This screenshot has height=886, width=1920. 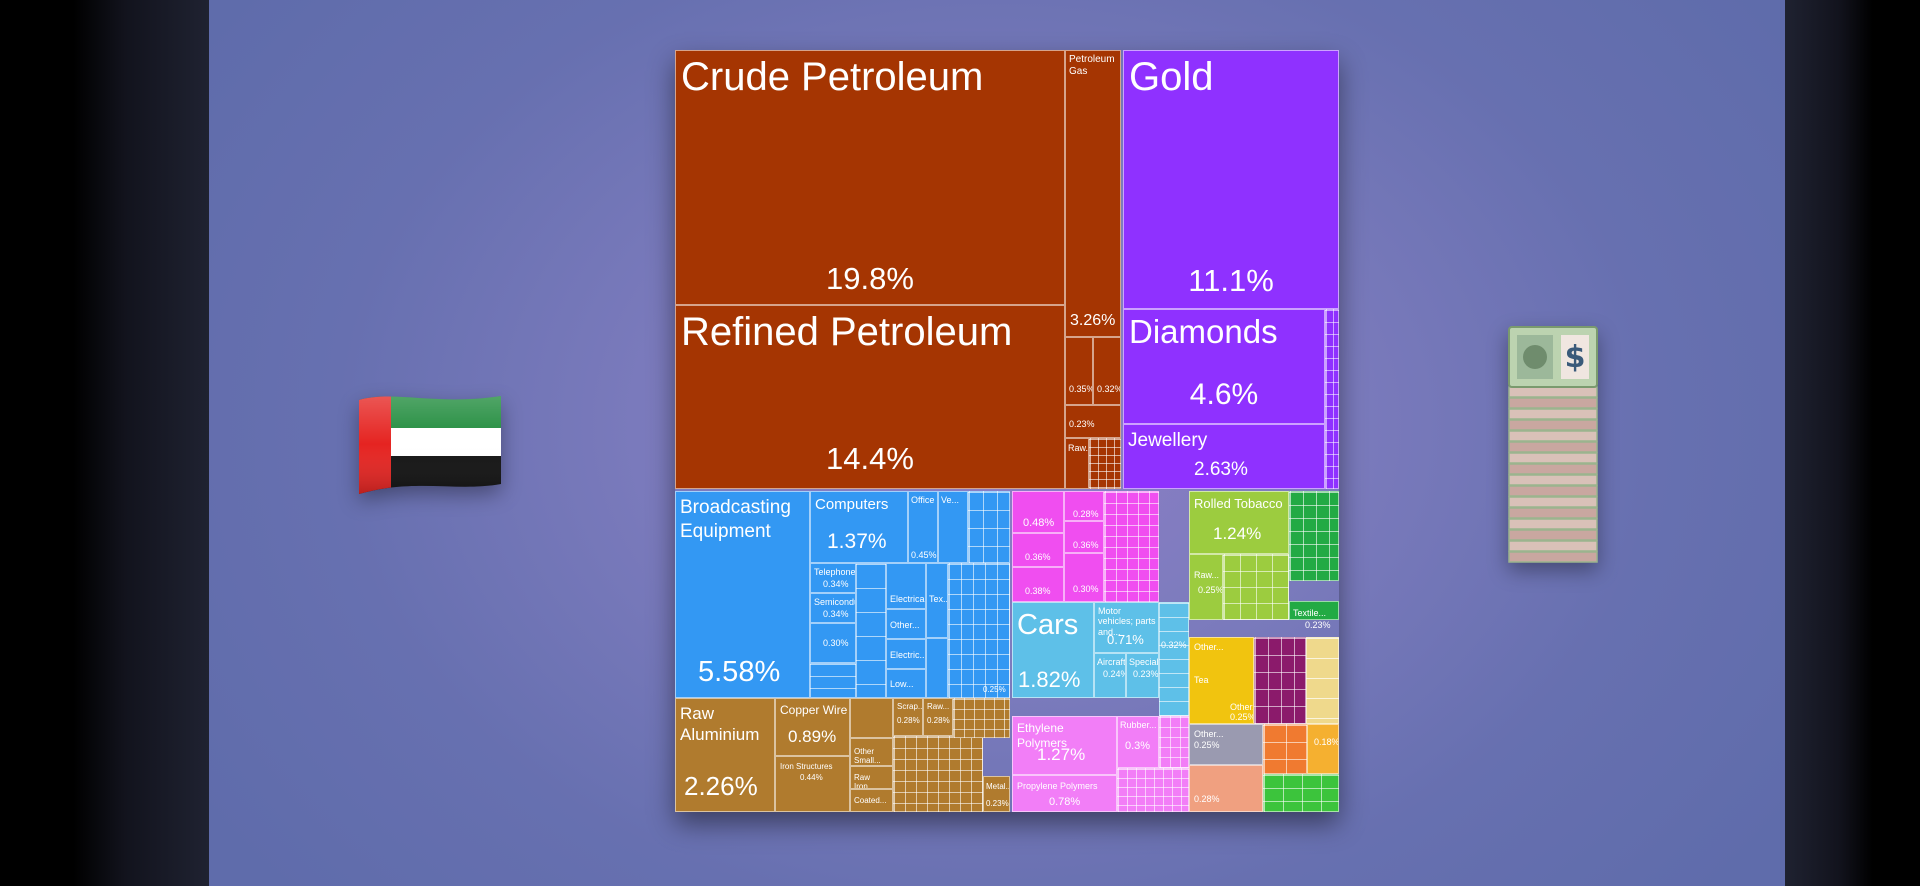 What do you see at coordinates (739, 672) in the screenshot?
I see `broadcasting-equipment-value: 5.58%` at bounding box center [739, 672].